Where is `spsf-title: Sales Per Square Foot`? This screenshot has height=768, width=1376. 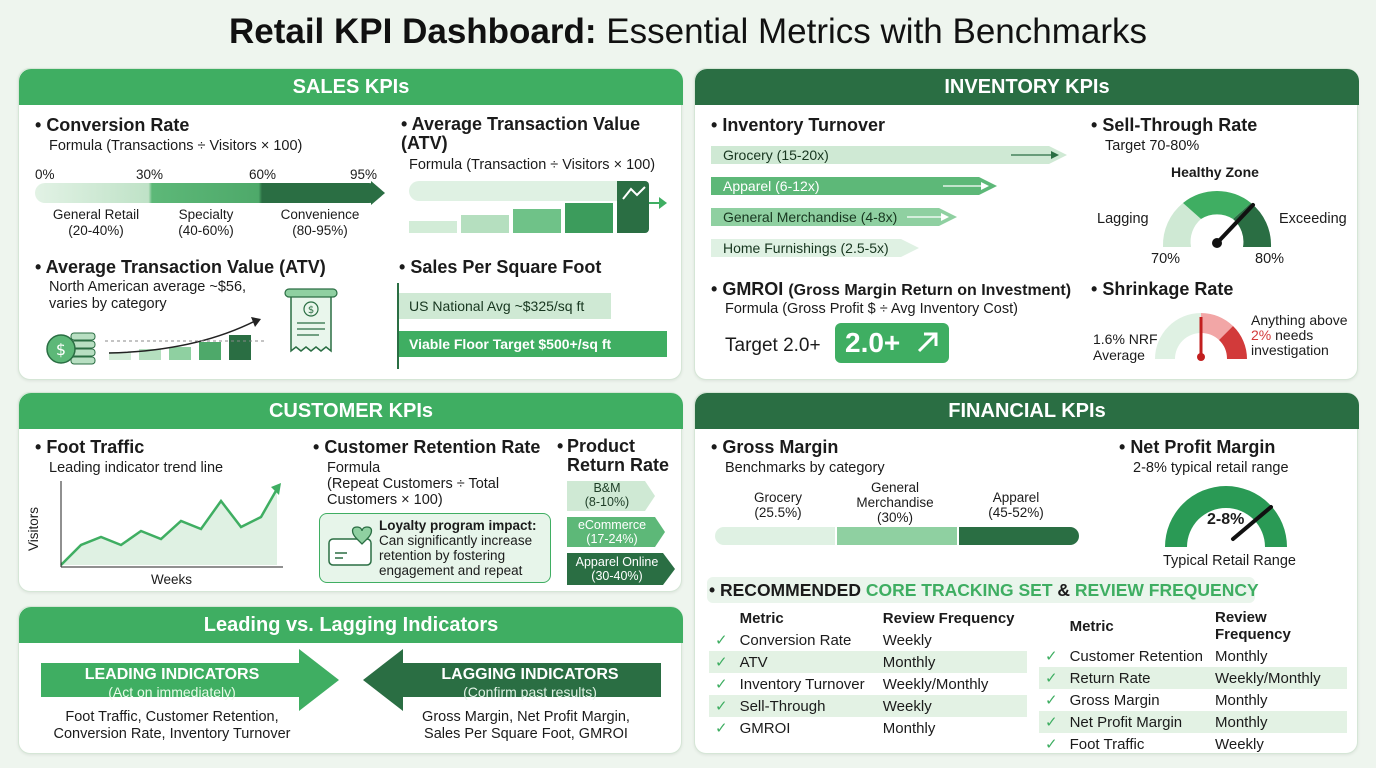 spsf-title: Sales Per Square Foot is located at coordinates (500, 267).